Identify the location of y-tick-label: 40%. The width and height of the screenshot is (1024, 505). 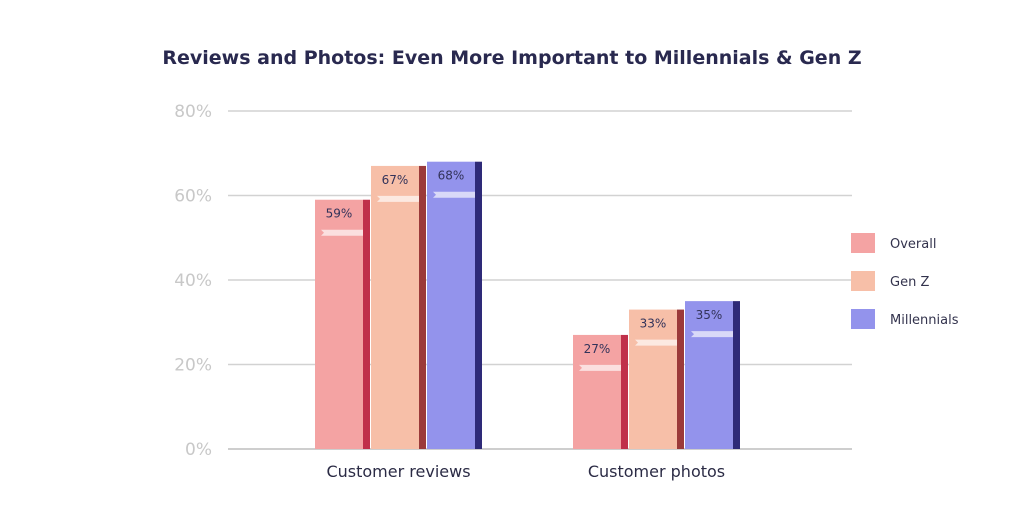
(193, 281).